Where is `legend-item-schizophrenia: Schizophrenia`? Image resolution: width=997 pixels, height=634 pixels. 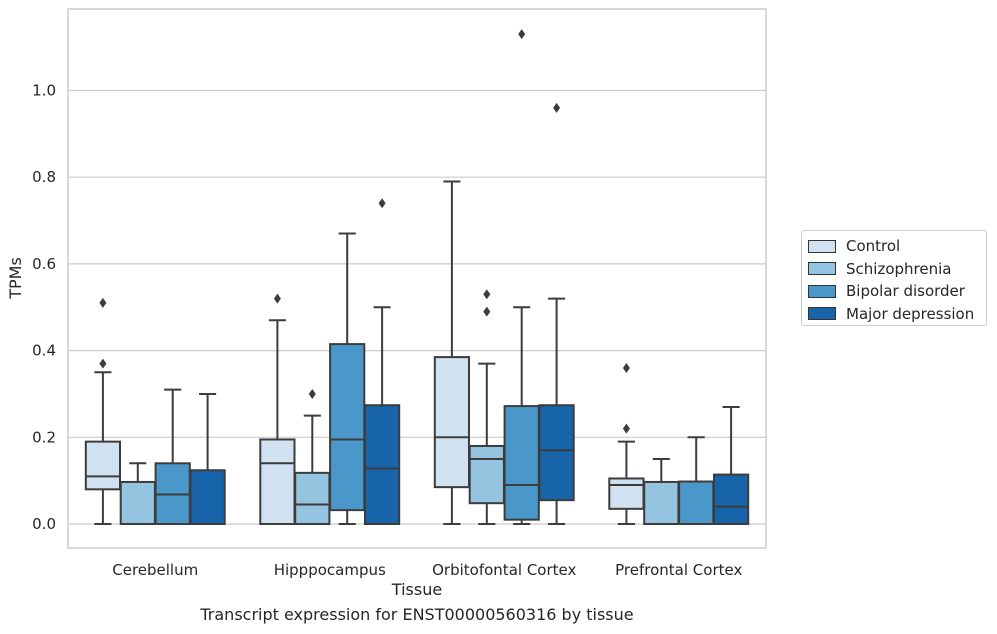
legend-item-schizophrenia: Schizophrenia is located at coordinates (897, 269).